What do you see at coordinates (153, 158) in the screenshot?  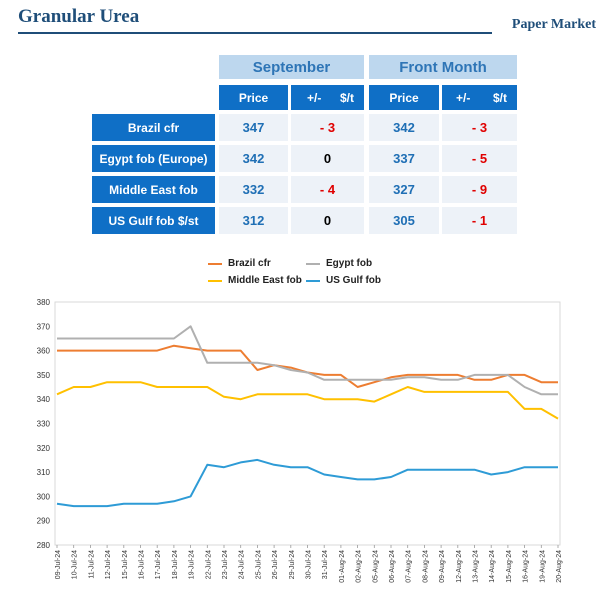 I see `row-label-egypt: Egypt fob (Europe)` at bounding box center [153, 158].